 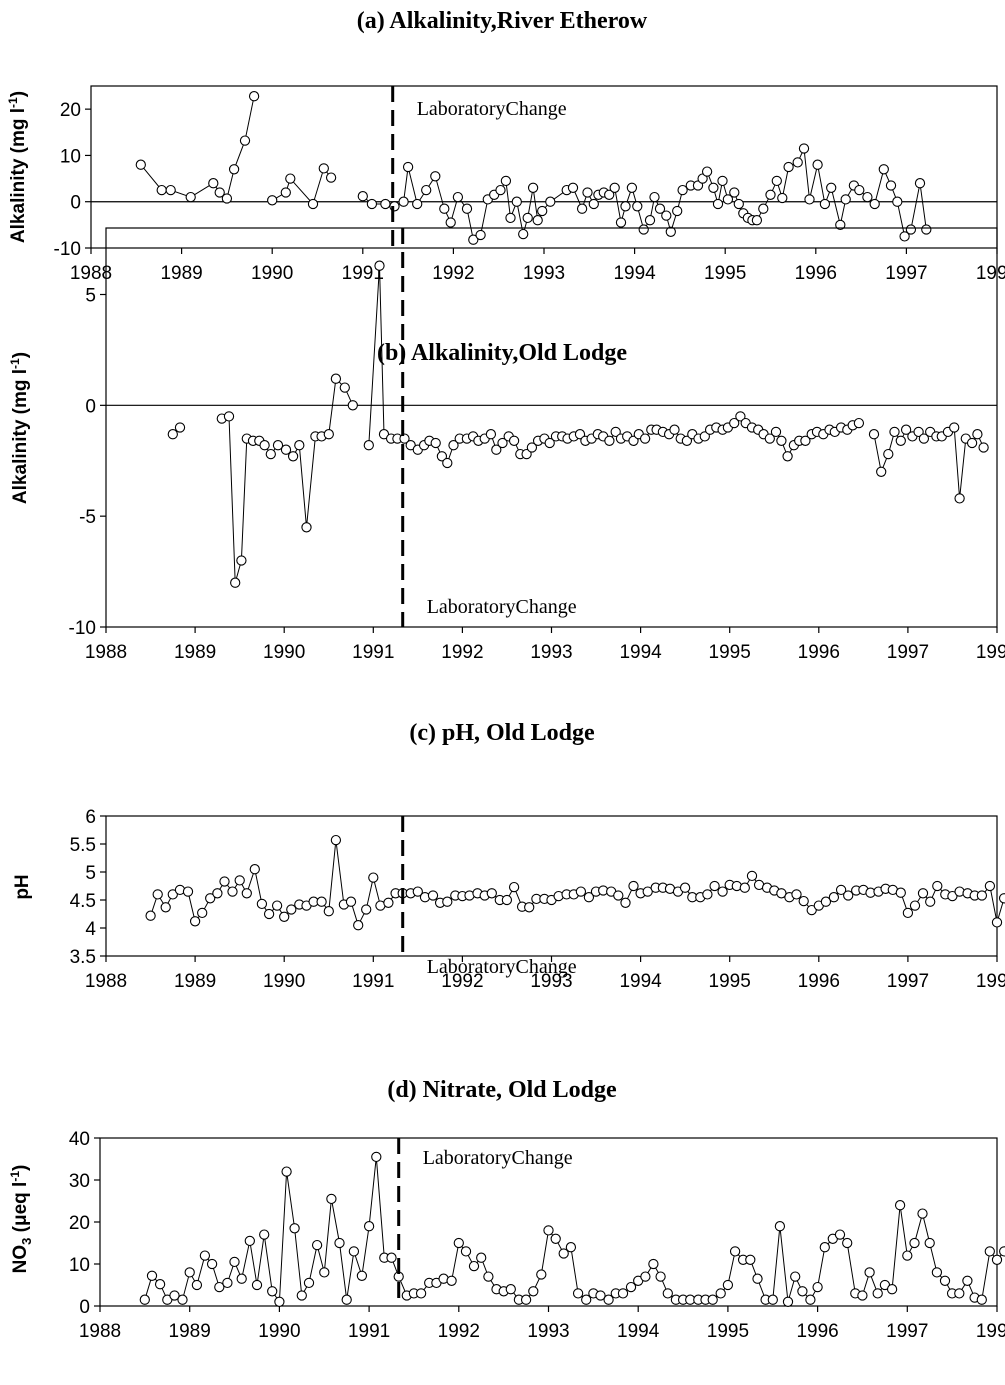 What do you see at coordinates (20, 1210) in the screenshot?
I see `y-label-rest: (μeq l` at bounding box center [20, 1210].